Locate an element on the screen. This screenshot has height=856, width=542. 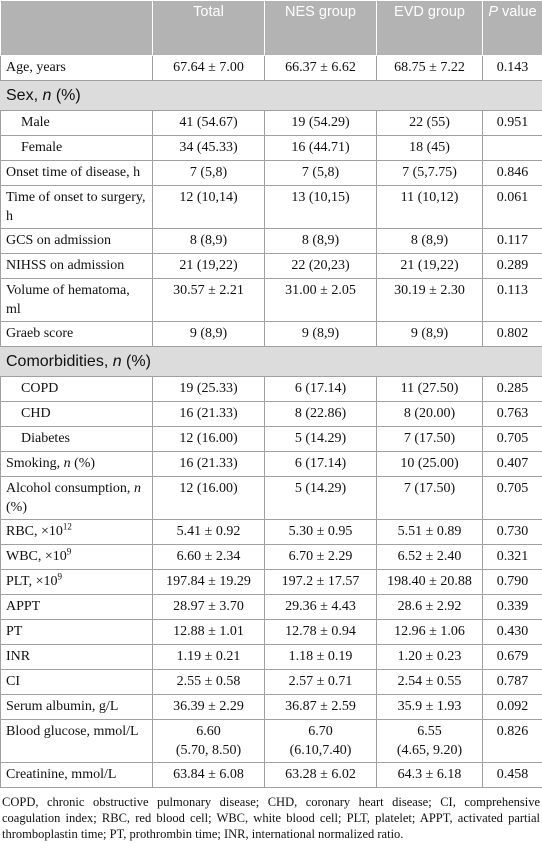
value-cell: 7 (5,8) is located at coordinates (320, 173).